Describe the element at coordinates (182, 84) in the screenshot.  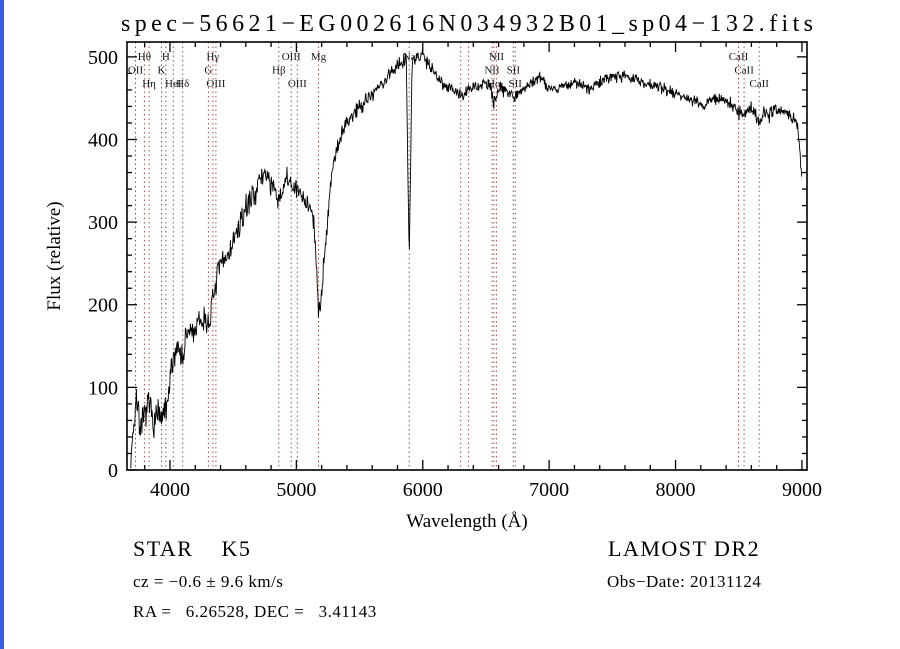
I see `svg-text: Hδ` at that location.